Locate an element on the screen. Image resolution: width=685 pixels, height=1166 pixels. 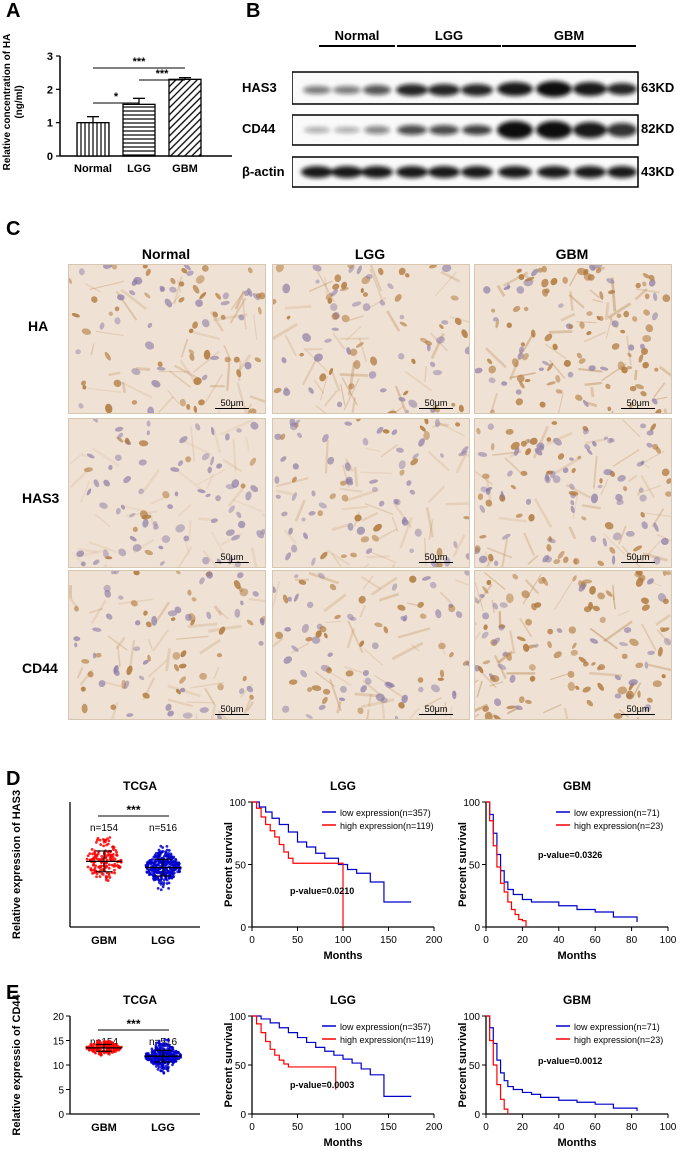
d-gbm-xtick-label: 60 is located at coordinates (596, 940).